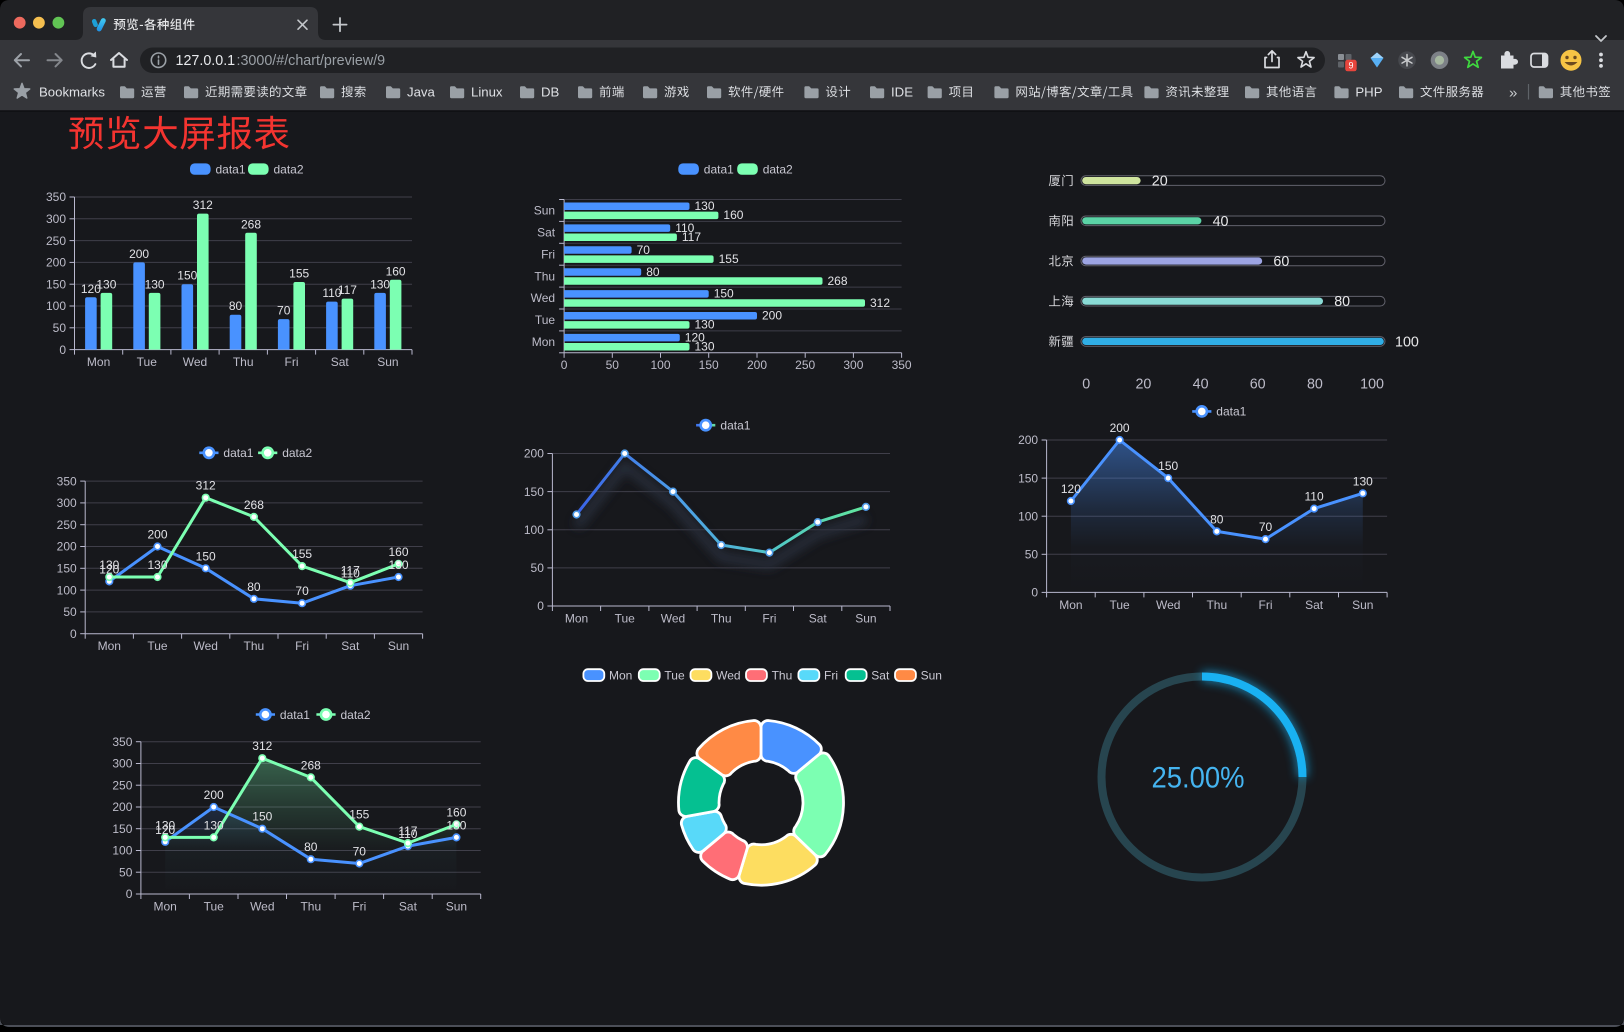 This screenshot has width=1624, height=1032. I want to click on svg-text: 268, so click(311, 765).